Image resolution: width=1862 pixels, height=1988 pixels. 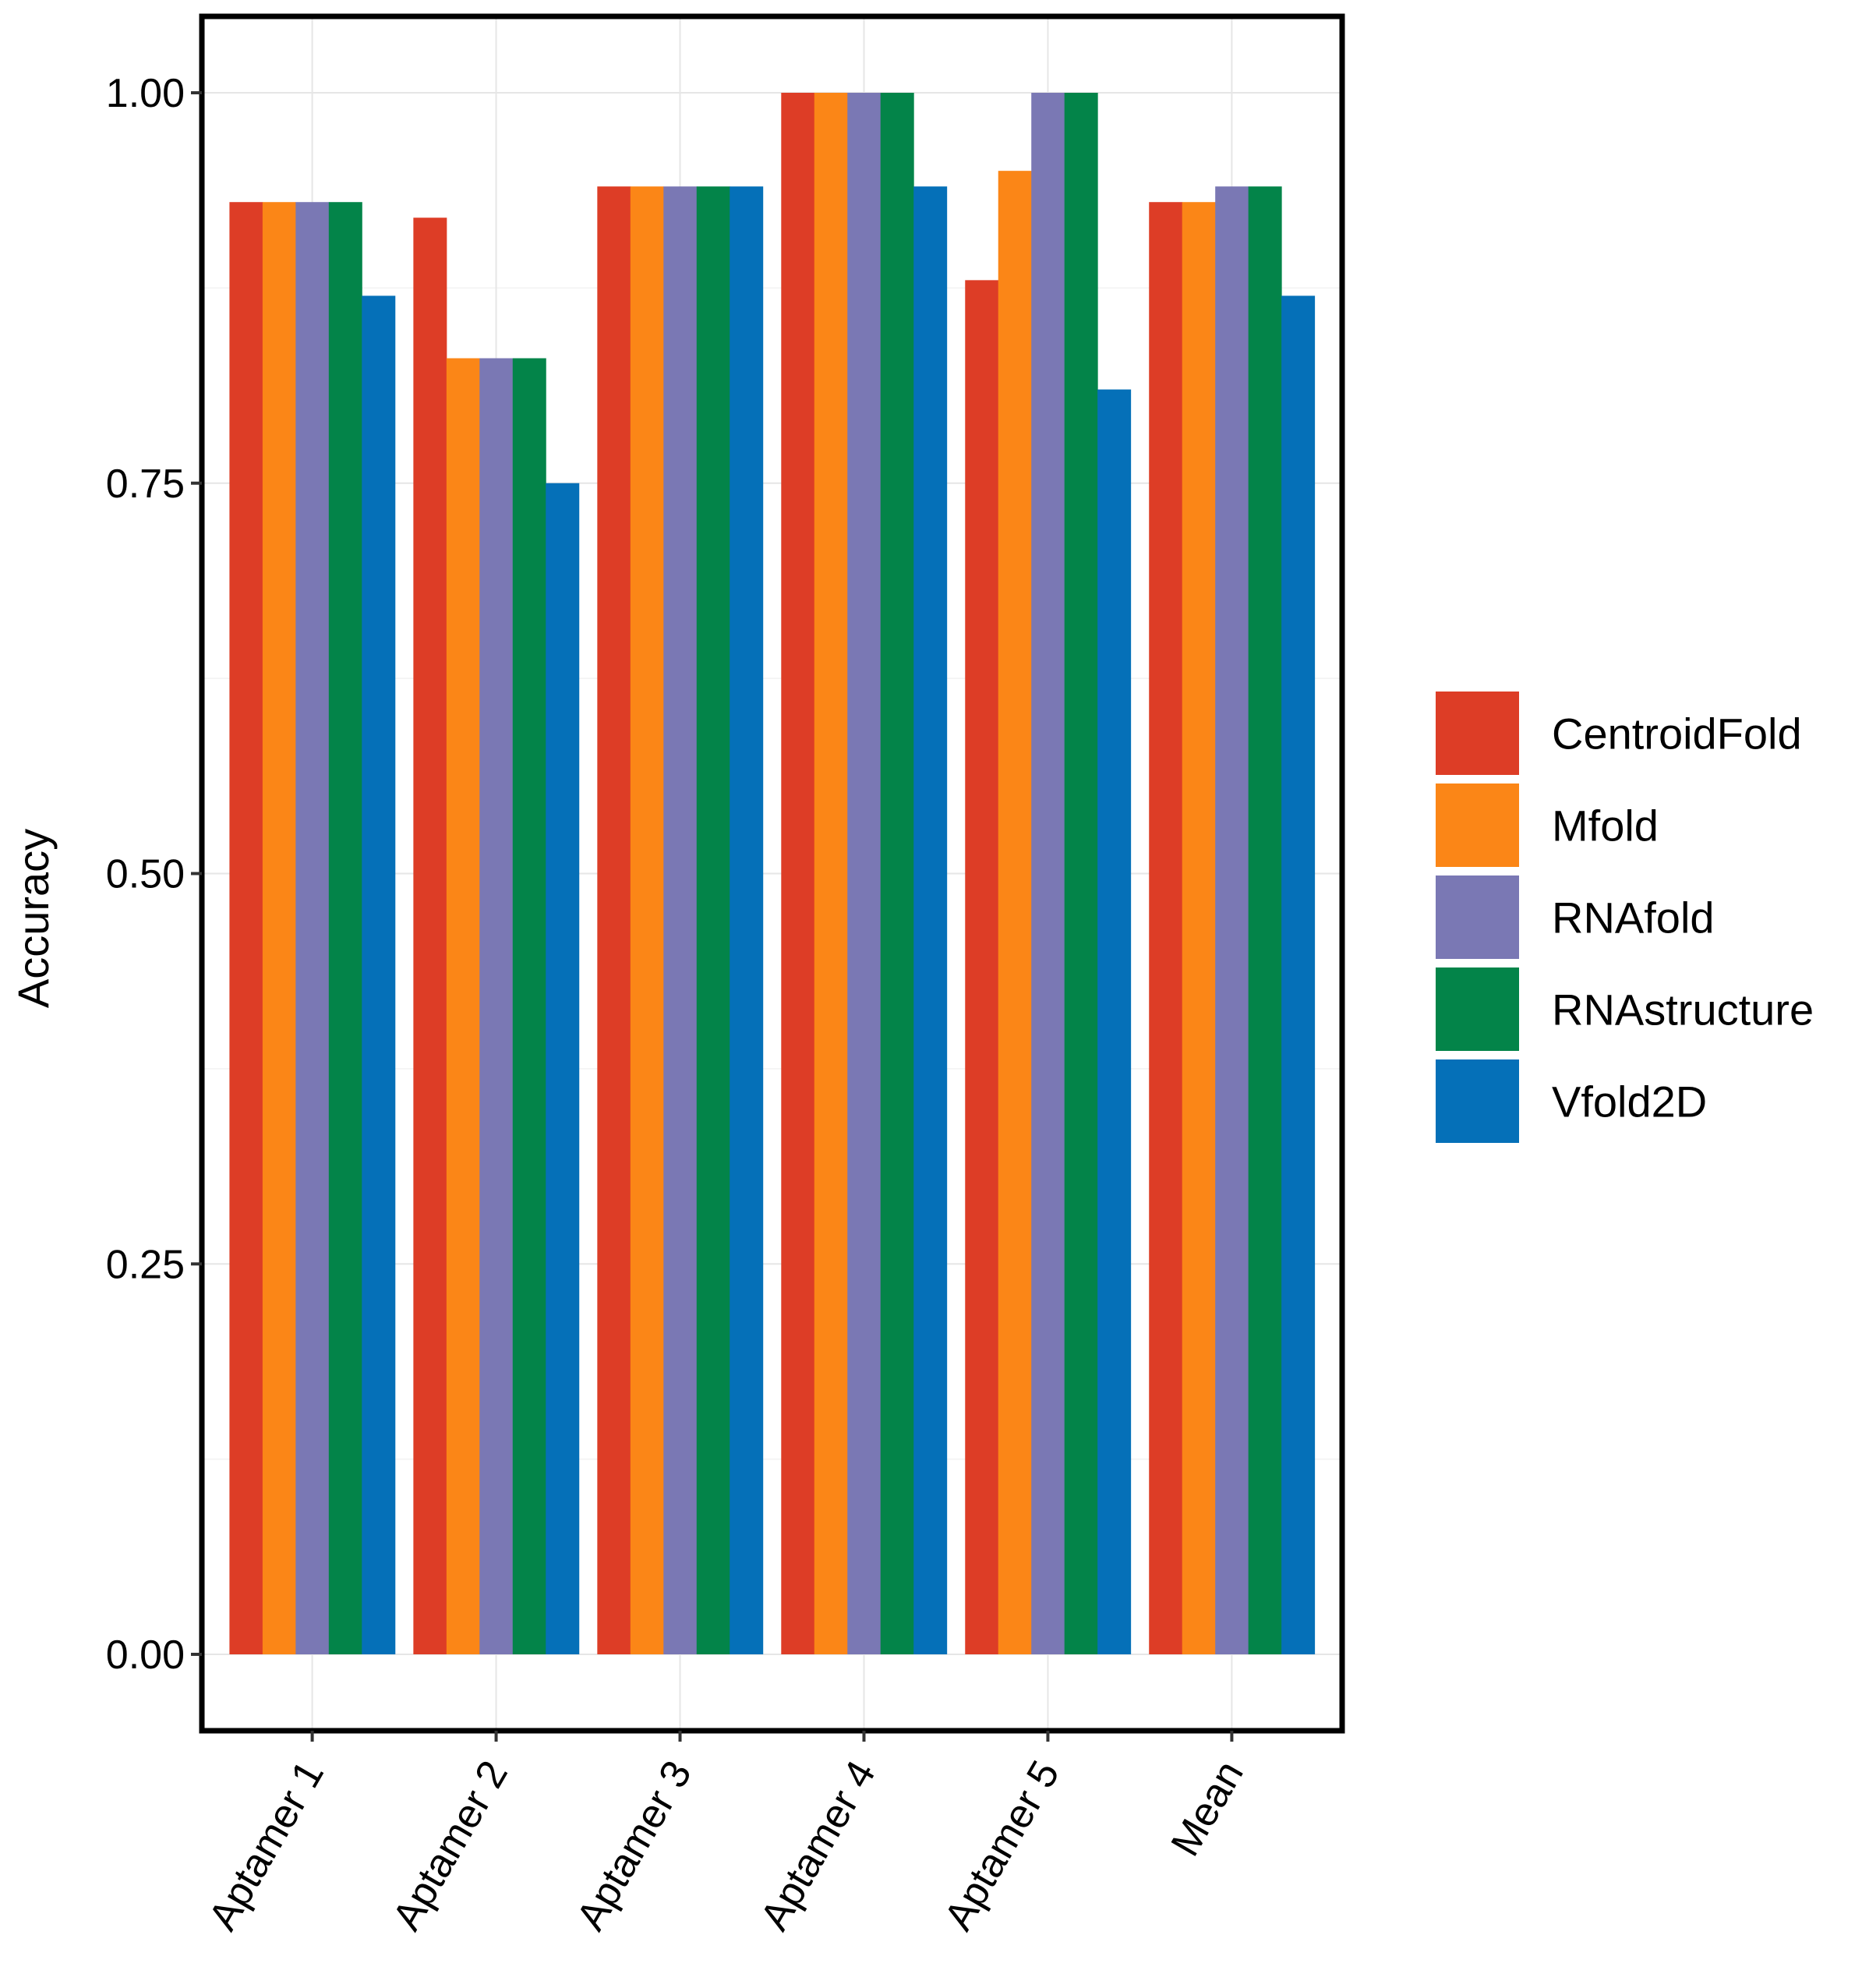 What do you see at coordinates (145, 1264) in the screenshot?
I see `y-tick-label: 0.25` at bounding box center [145, 1264].